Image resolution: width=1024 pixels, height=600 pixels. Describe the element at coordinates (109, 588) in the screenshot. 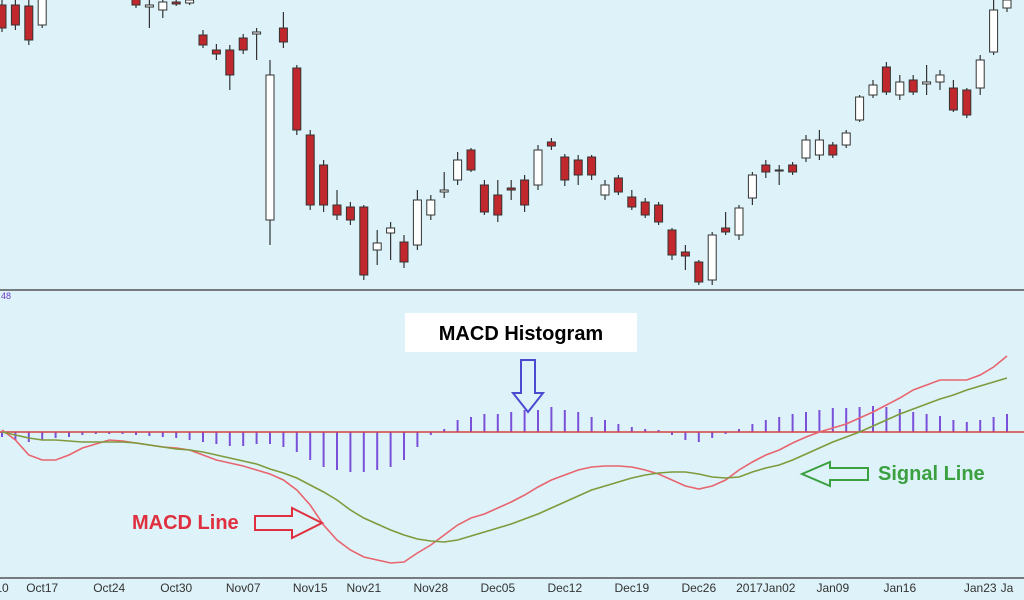

I see `x-tick-label: Oct24` at that location.